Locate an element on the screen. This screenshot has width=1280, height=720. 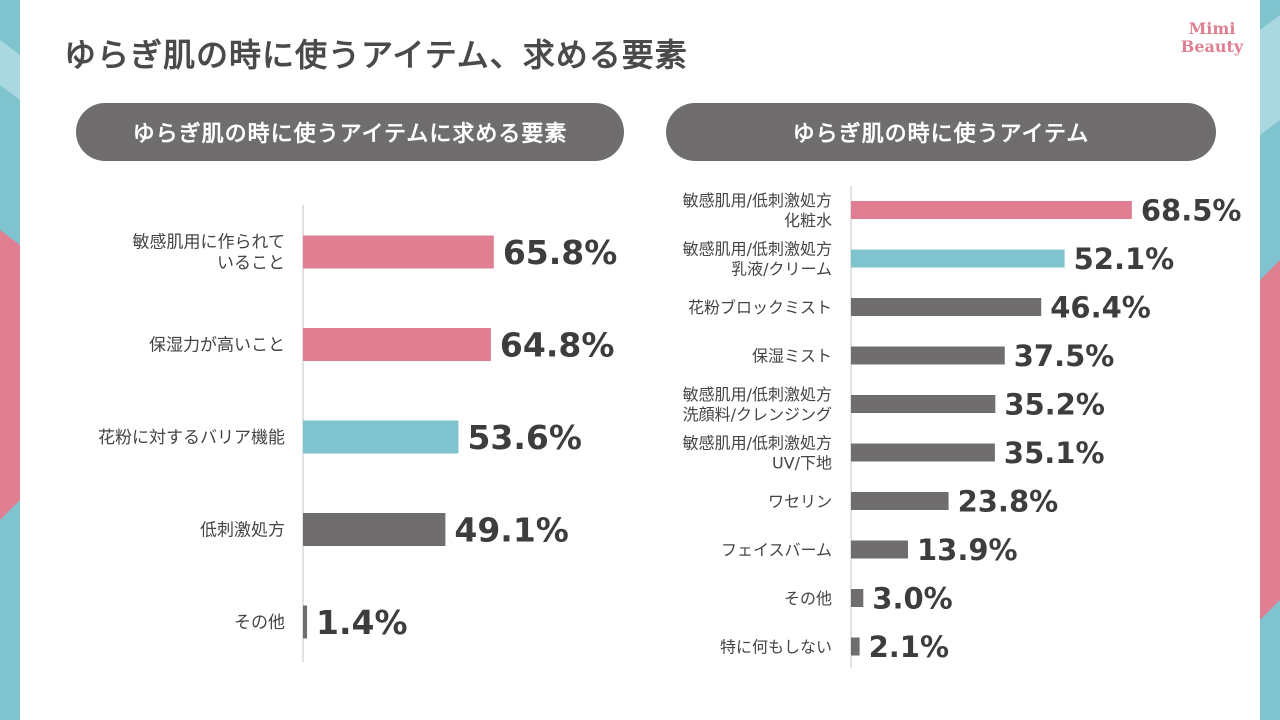
brand-logo: Mimi Beauty is located at coordinates (1212, 38).